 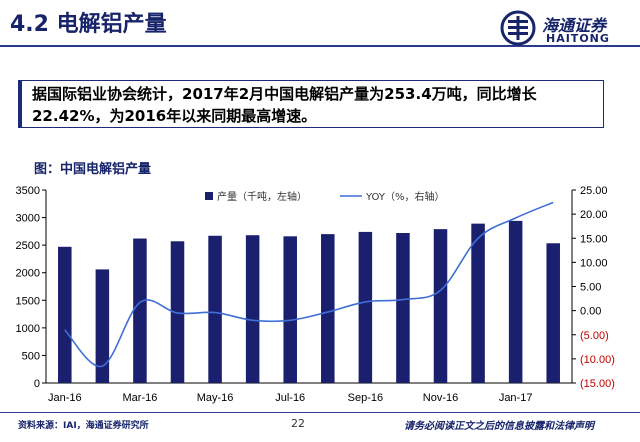 What do you see at coordinates (83, 426) in the screenshot?
I see `data-source: 资料来源：IAI，海通证券研究所` at bounding box center [83, 426].